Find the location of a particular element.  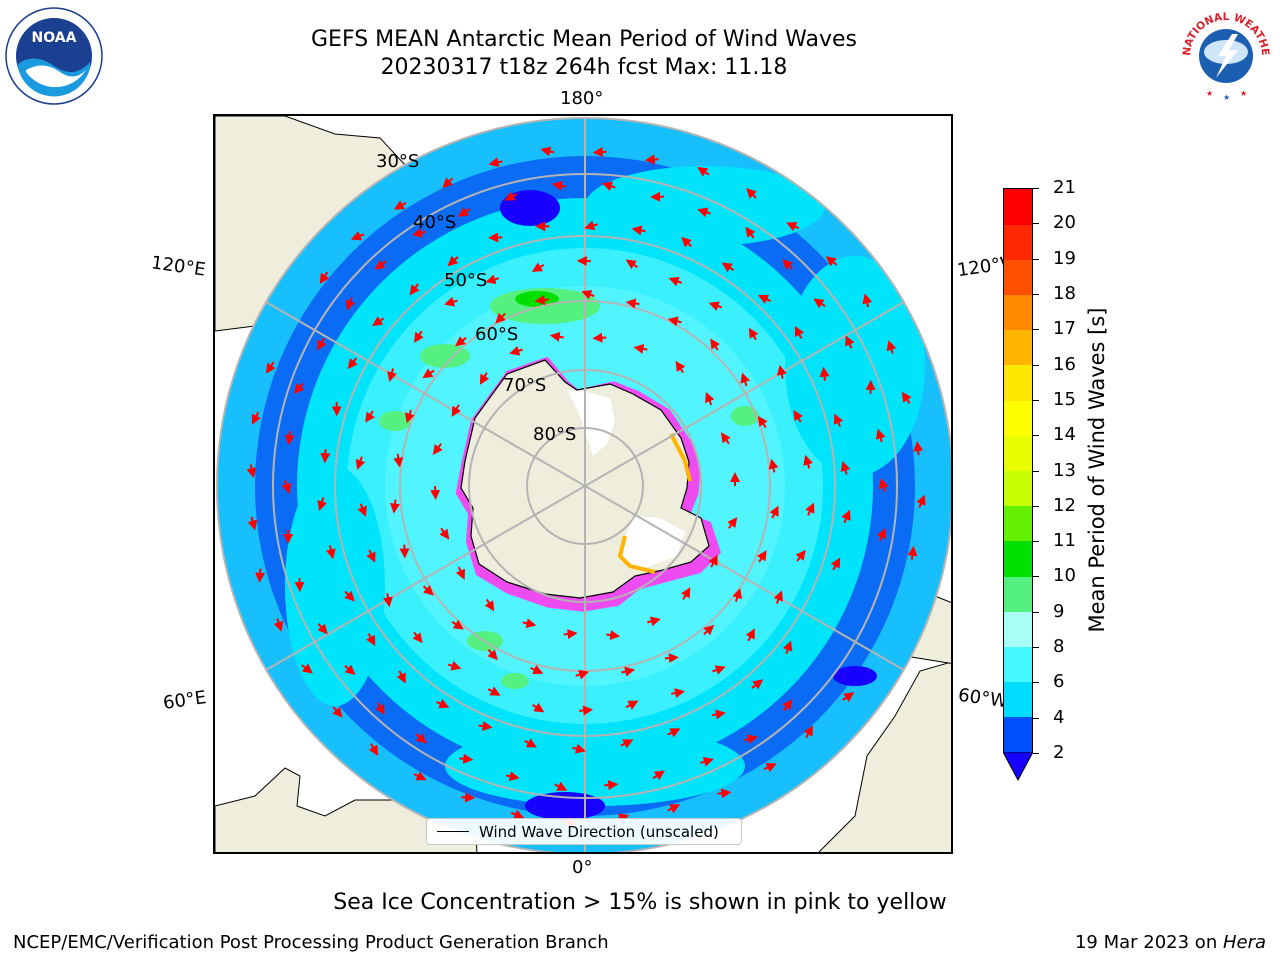

lat-label-40s: 40°S is located at coordinates (435, 222).